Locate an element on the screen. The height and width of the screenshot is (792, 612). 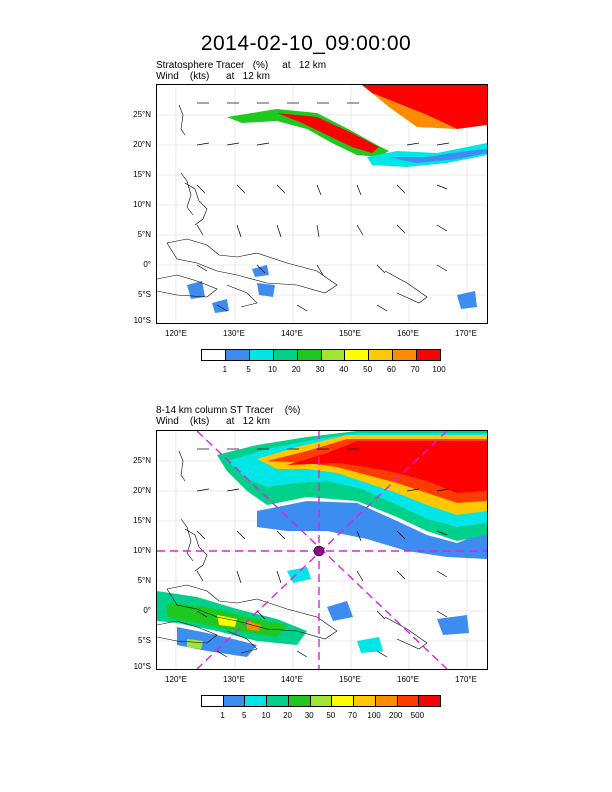
panel2-lon-label: 150°E is located at coordinates (350, 679).